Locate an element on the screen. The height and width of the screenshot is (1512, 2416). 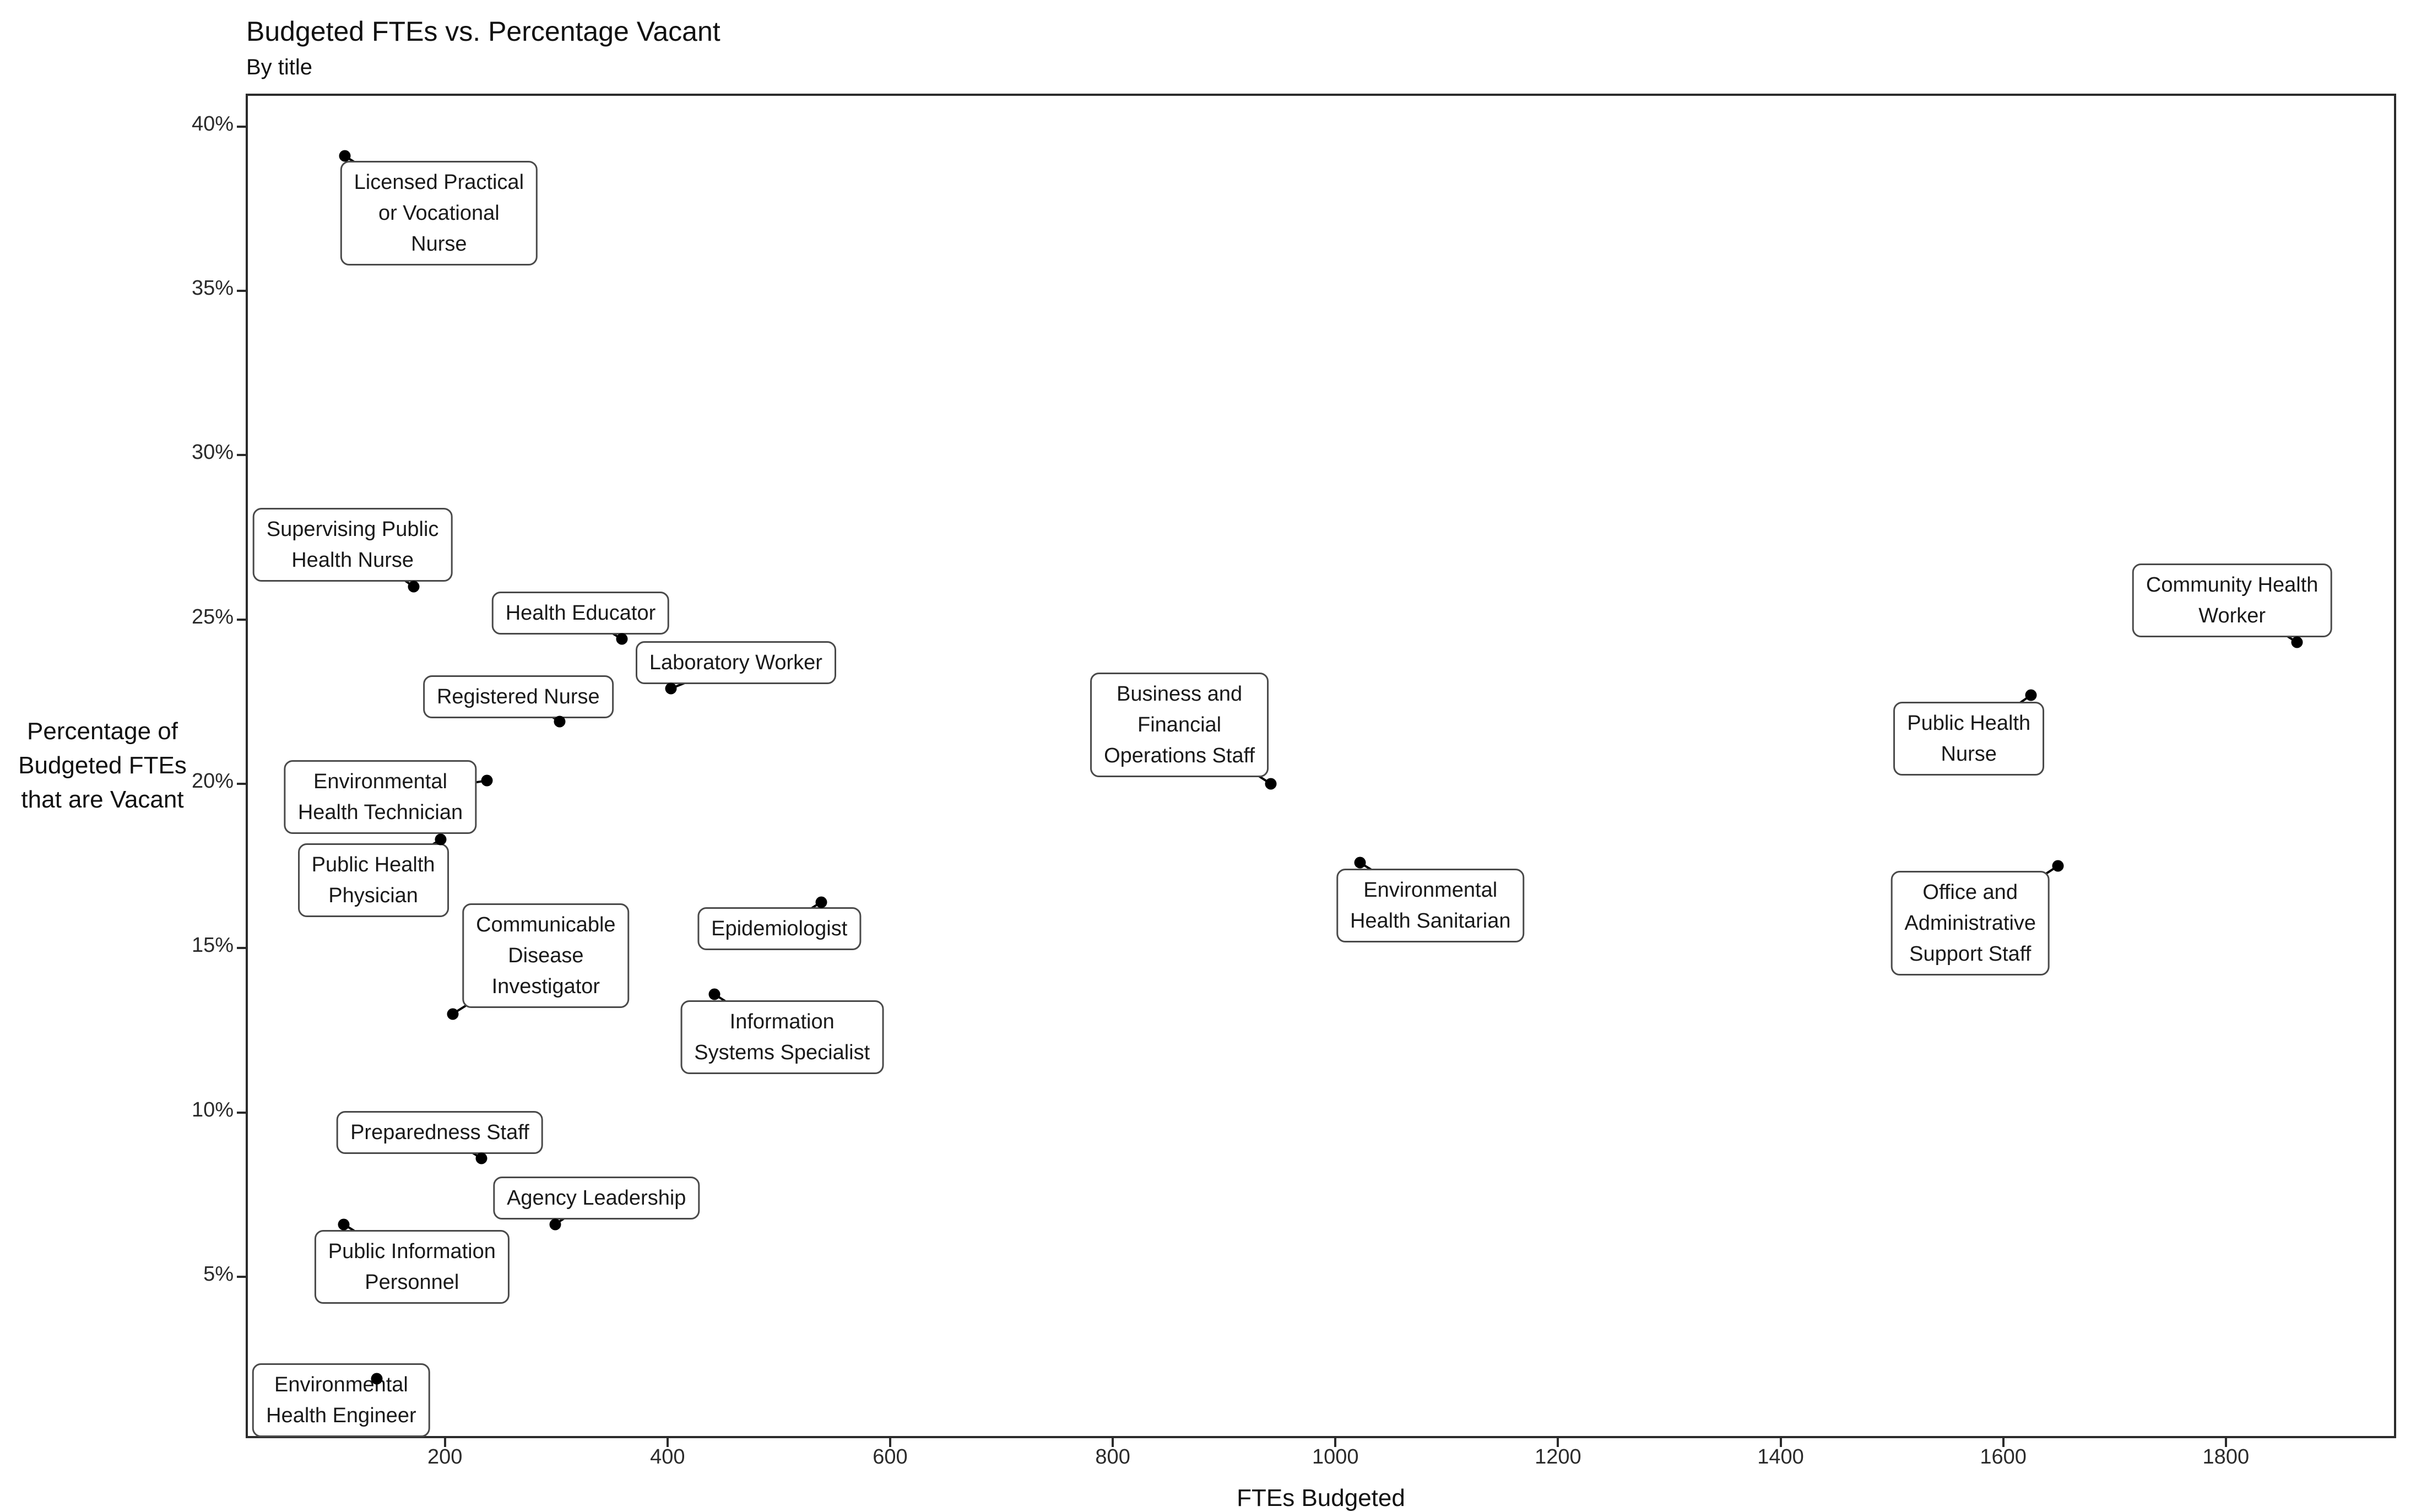
point-label-line: Laboratory Worker is located at coordinates (735, 662).